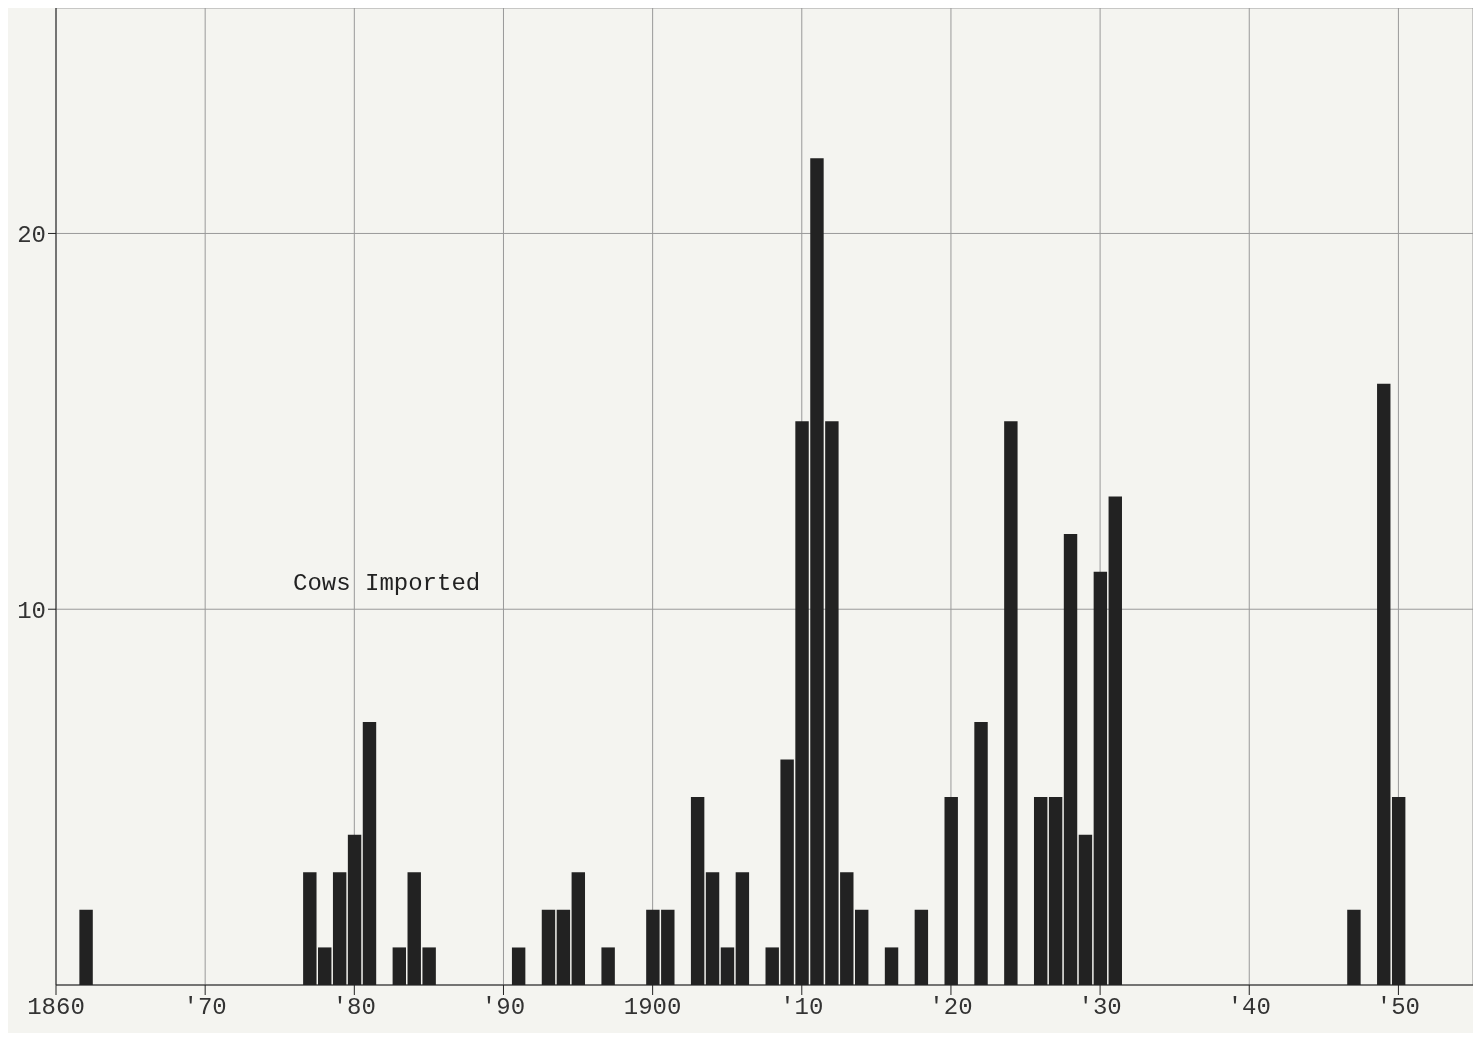  Describe the element at coordinates (503, 1008) in the screenshot. I see `x-tick-label: '90` at that location.